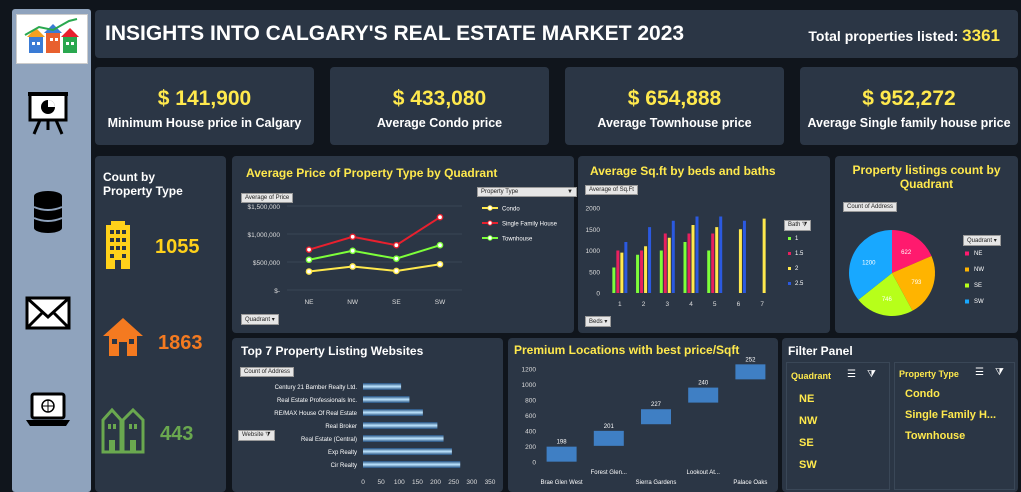  What do you see at coordinates (797, 239) in the screenshot?
I see `legend-label: 1` at bounding box center [797, 239].